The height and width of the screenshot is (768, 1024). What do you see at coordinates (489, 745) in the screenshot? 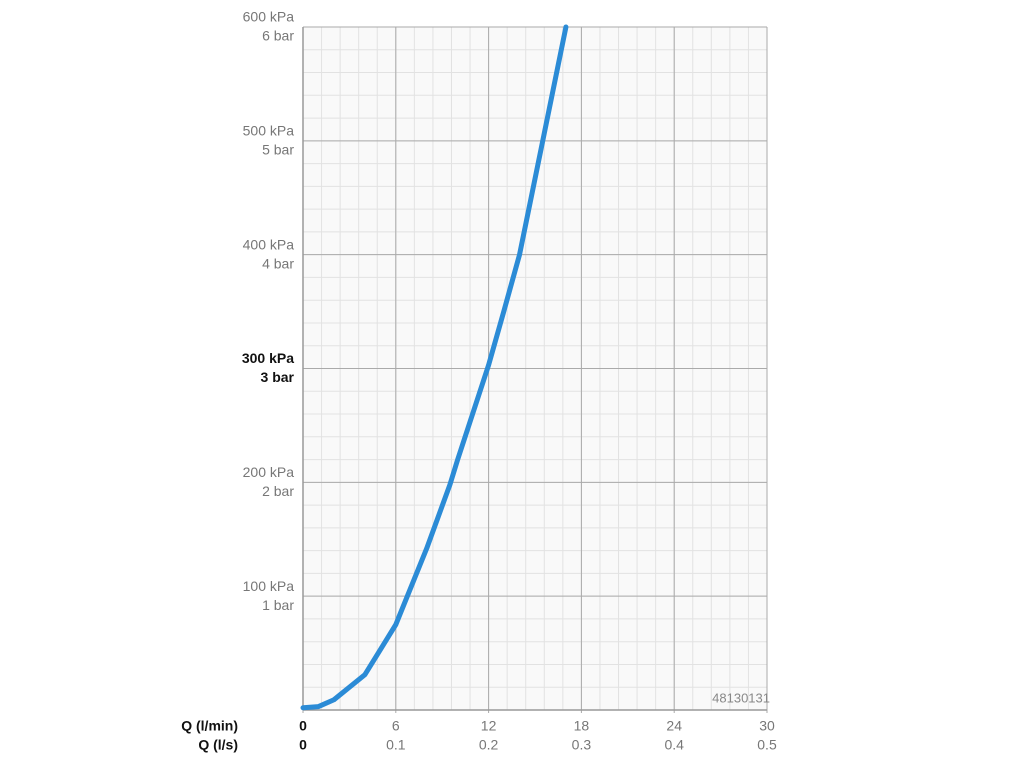
I see `x2-tick-label: 0.2` at bounding box center [489, 745].